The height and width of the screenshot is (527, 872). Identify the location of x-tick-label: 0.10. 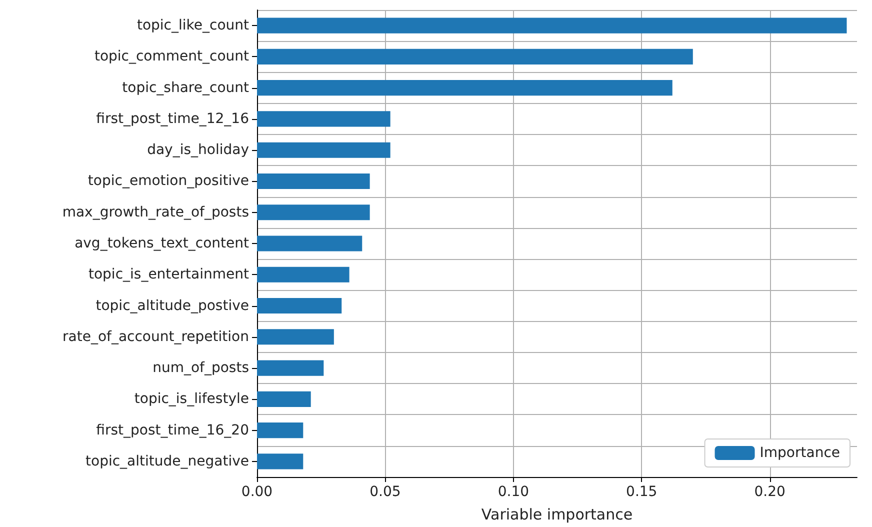
(513, 492).